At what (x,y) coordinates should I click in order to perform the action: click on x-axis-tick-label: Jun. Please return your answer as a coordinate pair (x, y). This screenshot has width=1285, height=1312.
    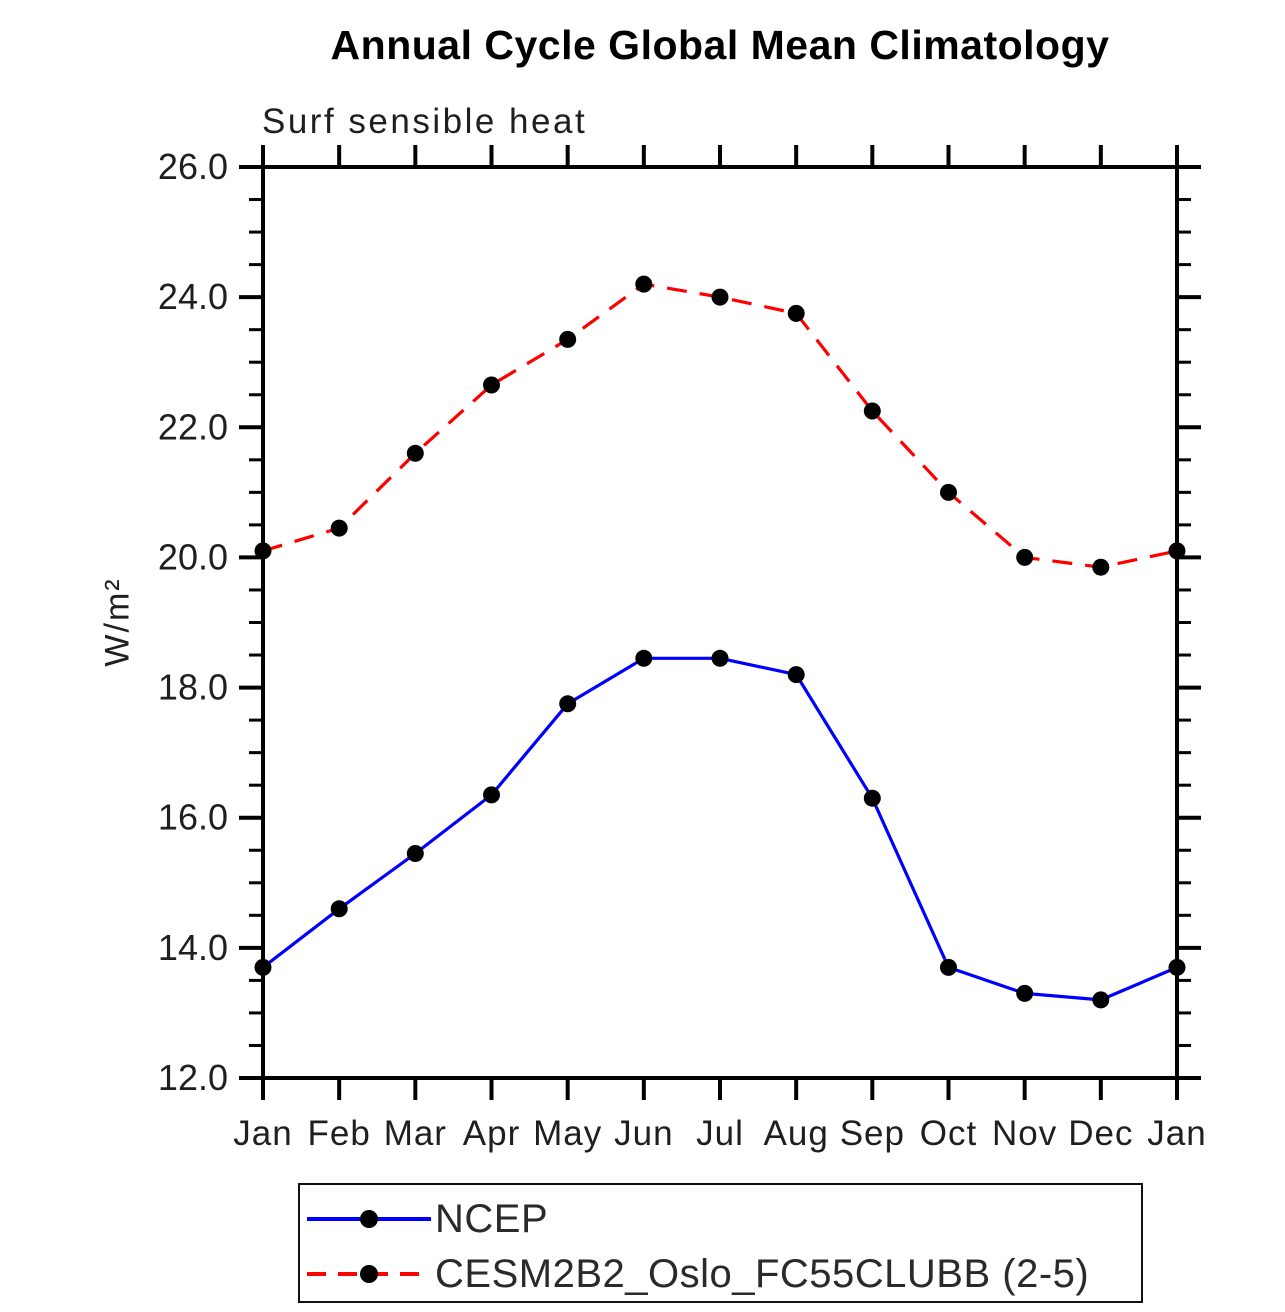
    Looking at the image, I should click on (643, 1133).